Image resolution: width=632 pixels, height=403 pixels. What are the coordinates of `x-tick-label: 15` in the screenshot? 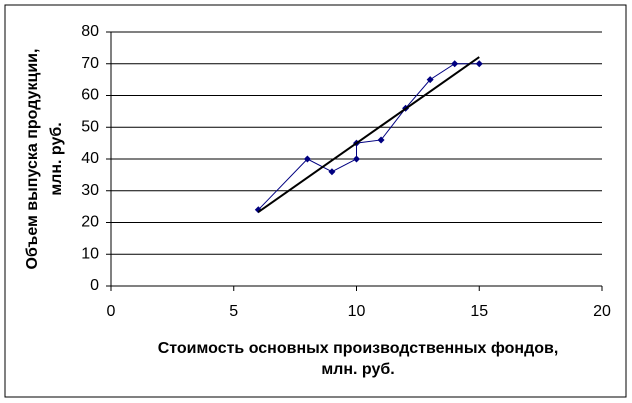 It's located at (479, 311).